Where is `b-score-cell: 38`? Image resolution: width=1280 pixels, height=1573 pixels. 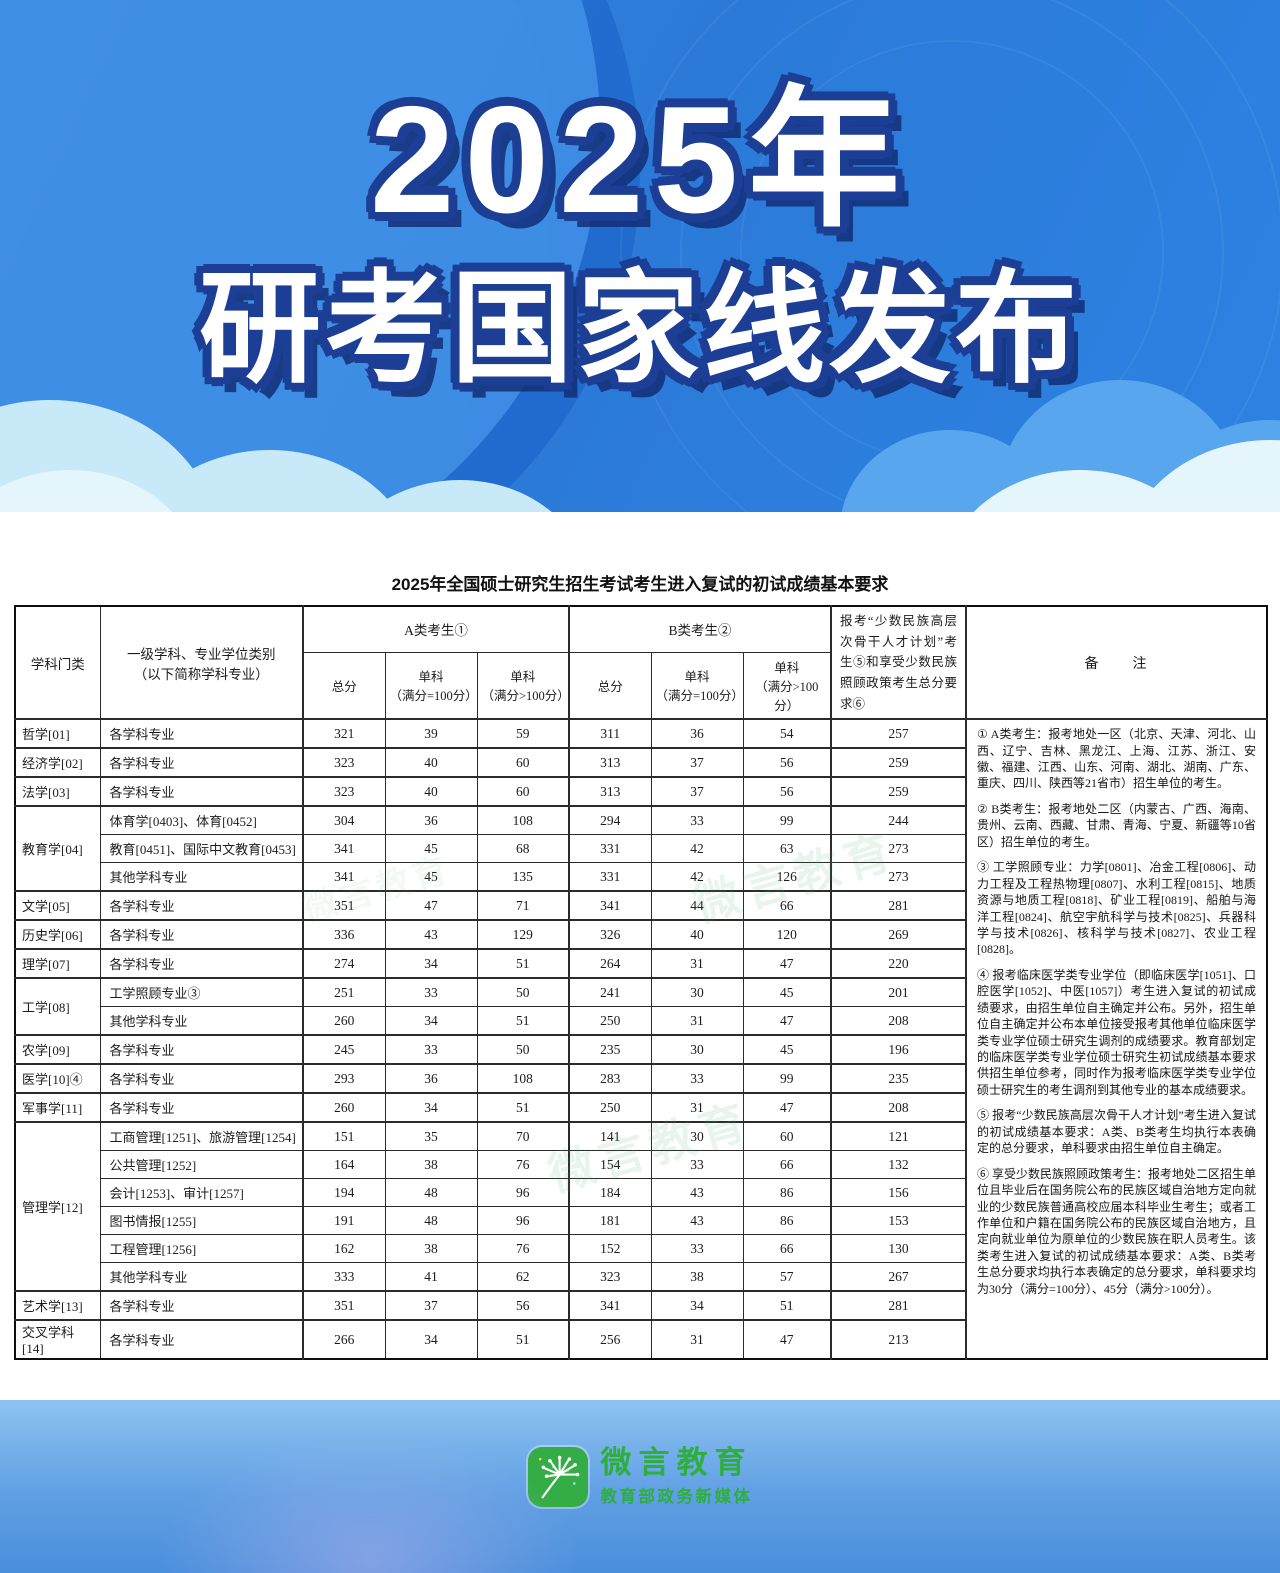 b-score-cell: 38 is located at coordinates (697, 1277).